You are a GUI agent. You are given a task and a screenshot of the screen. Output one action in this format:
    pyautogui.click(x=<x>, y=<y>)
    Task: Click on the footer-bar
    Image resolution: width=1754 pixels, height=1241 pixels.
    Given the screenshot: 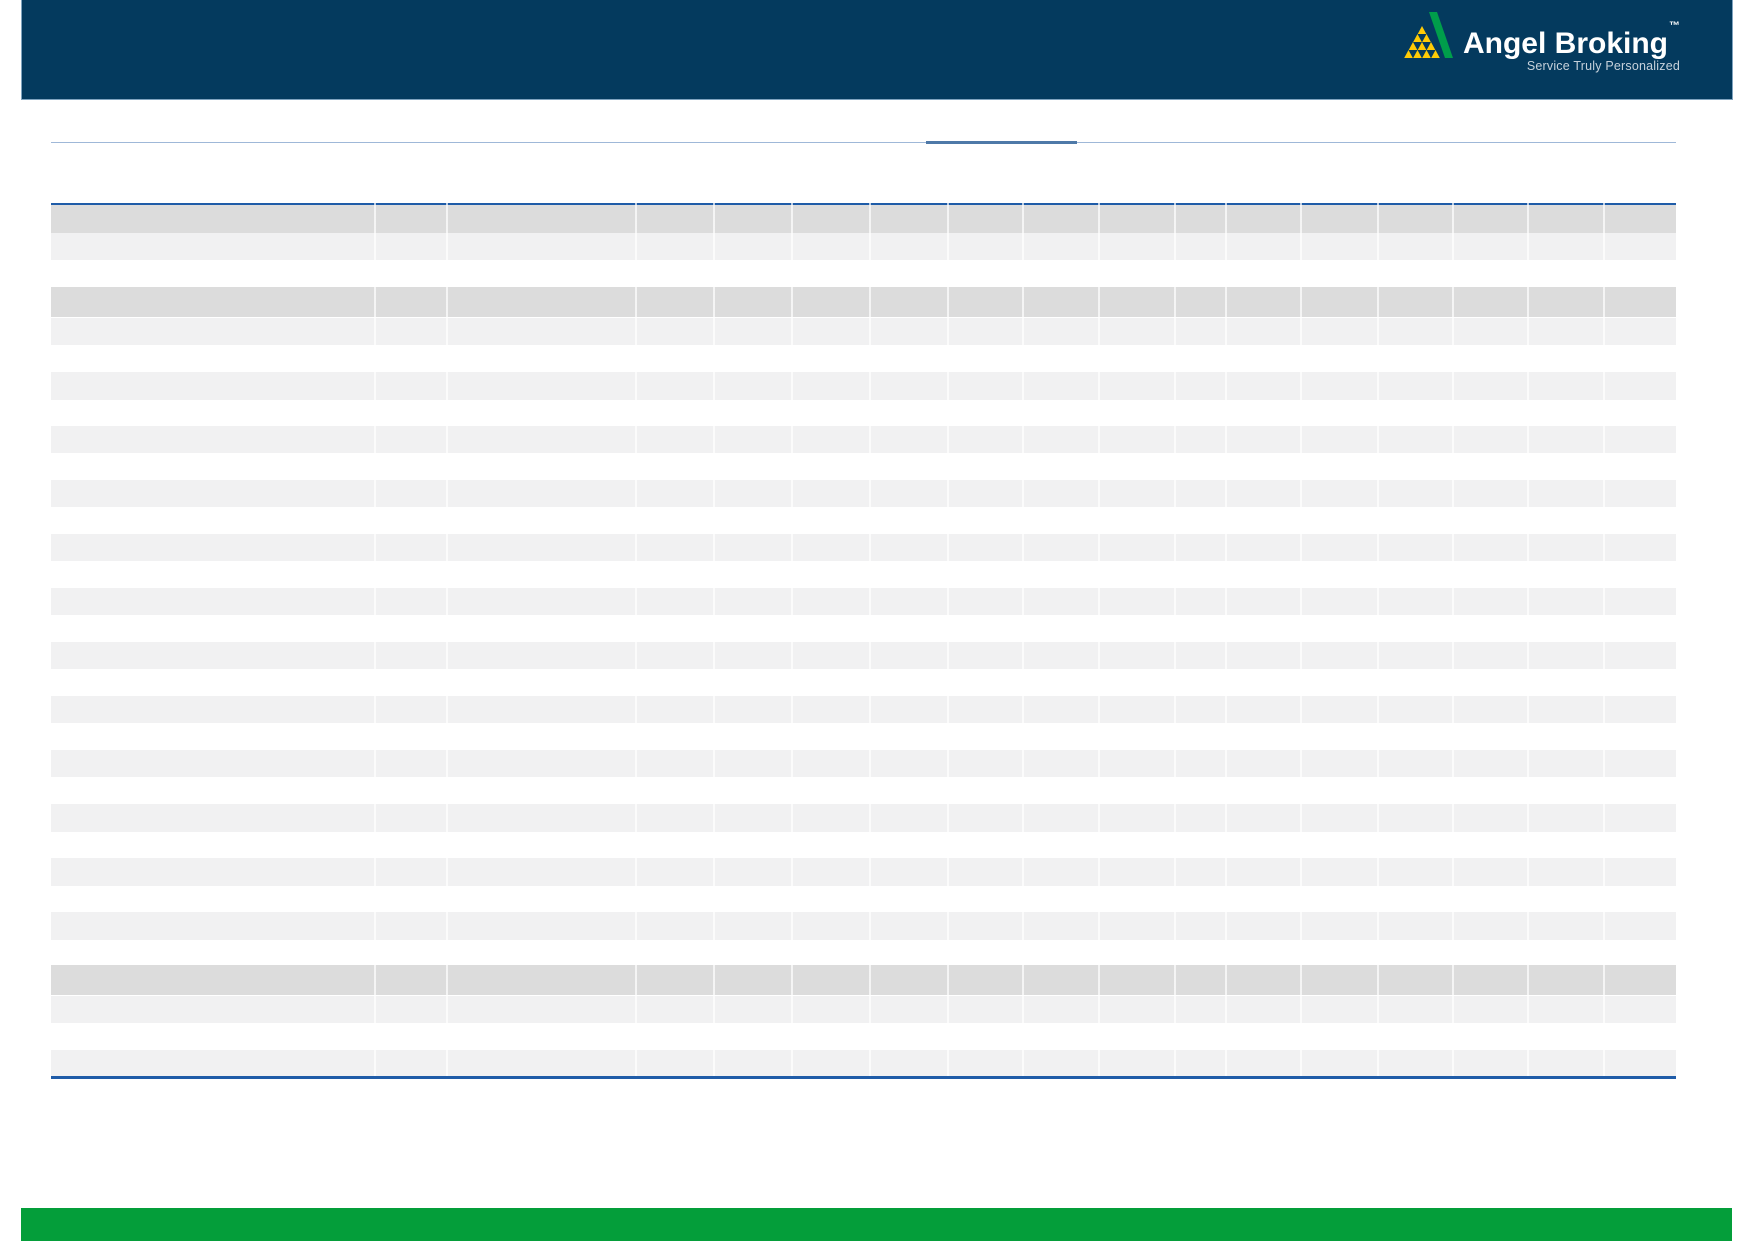 What is the action you would take?
    pyautogui.click(x=876, y=1224)
    